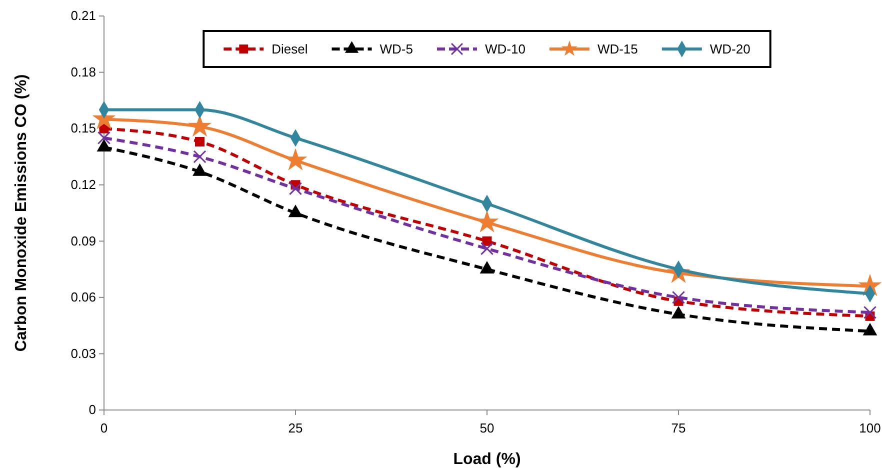  What do you see at coordinates (678, 428) in the screenshot?
I see `x-tick-label: 75` at bounding box center [678, 428].